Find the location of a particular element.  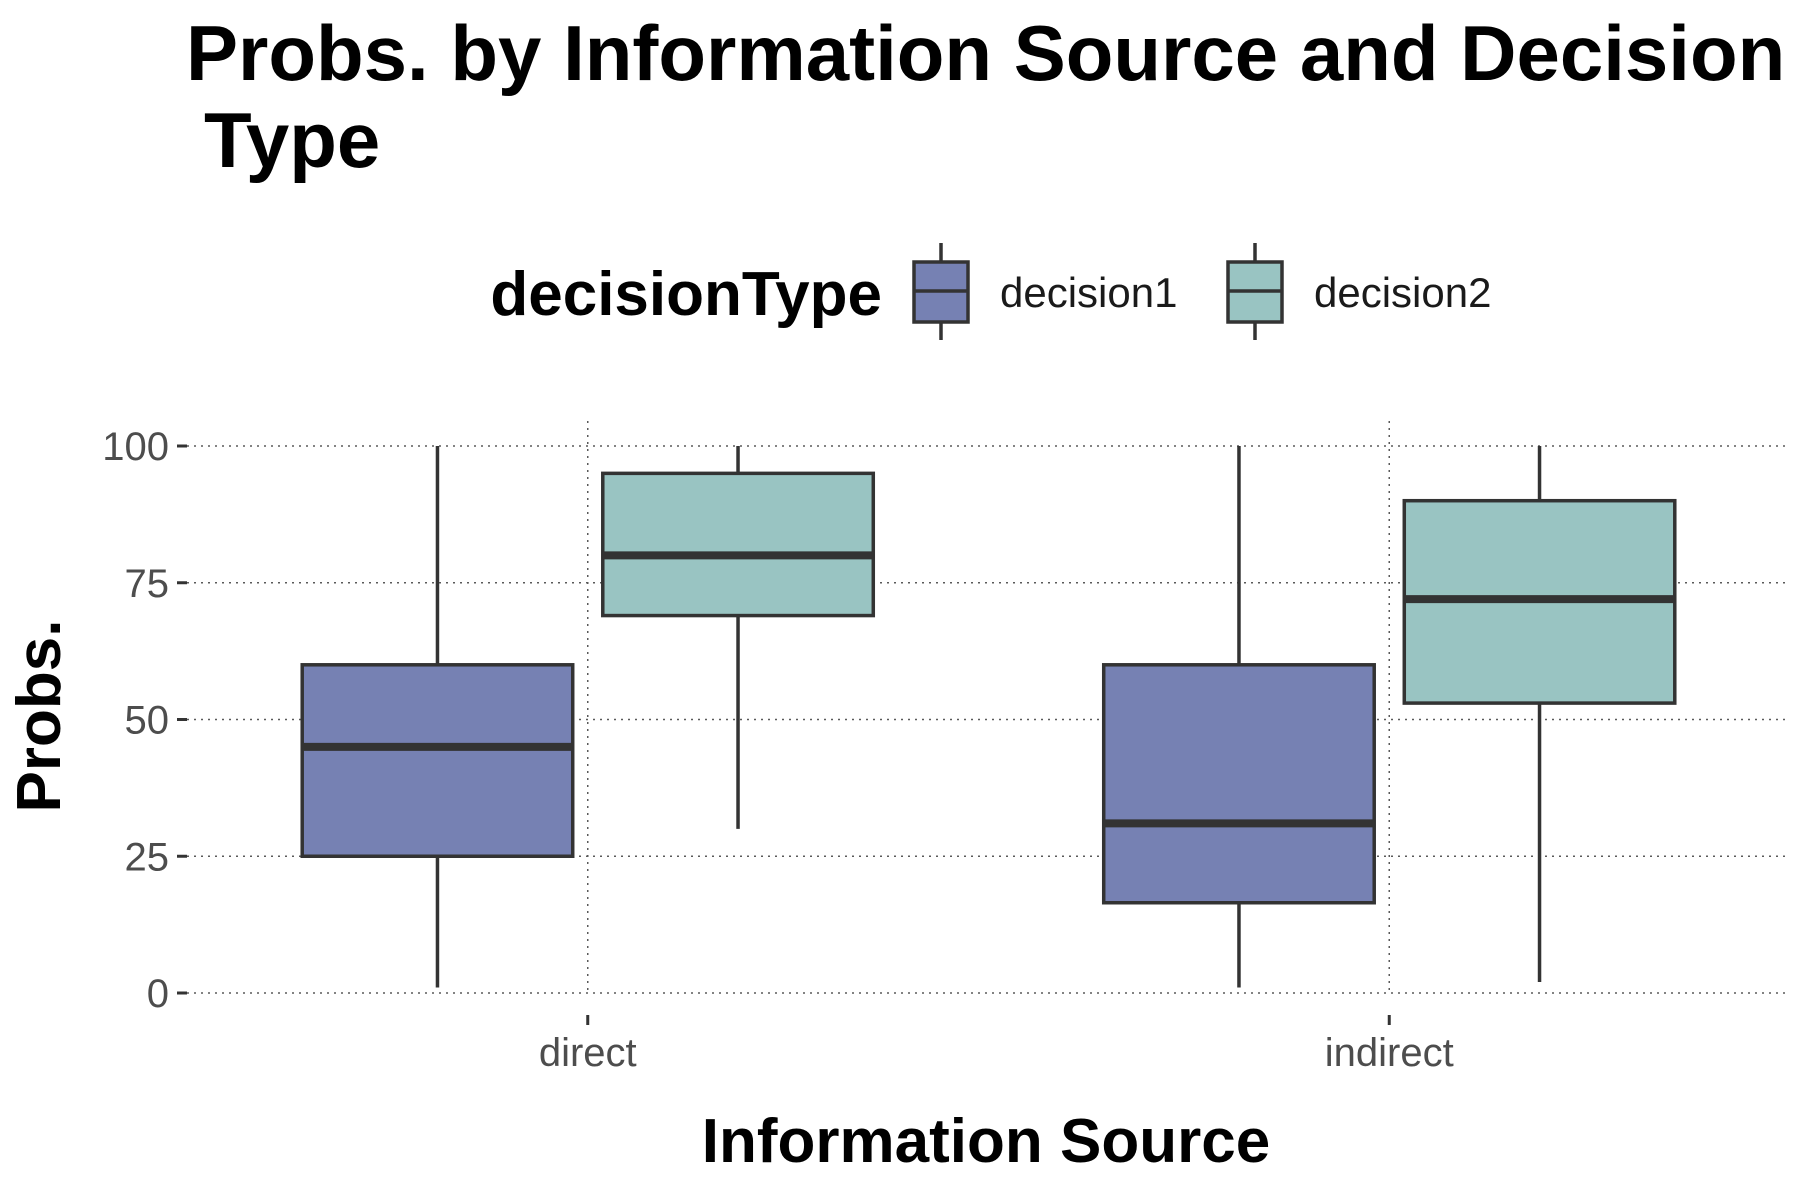

box-decision2-direct is located at coordinates (738, 637).